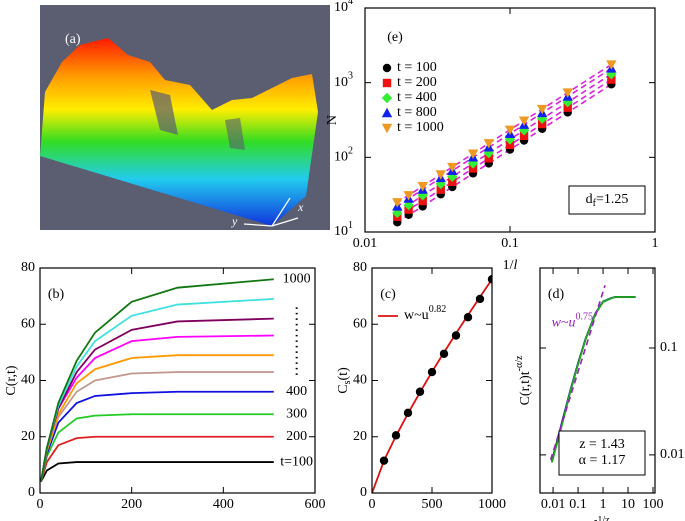 The width and height of the screenshot is (685, 521). I want to click on y-tick-exponent: 1, so click(350, 225).